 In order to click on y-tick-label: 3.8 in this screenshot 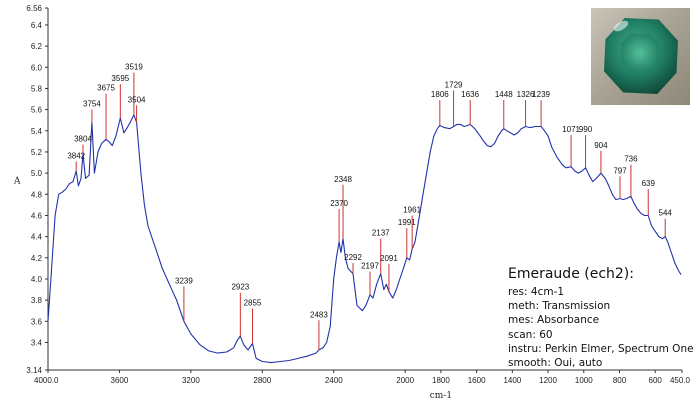, I will do `click(37, 300)`.